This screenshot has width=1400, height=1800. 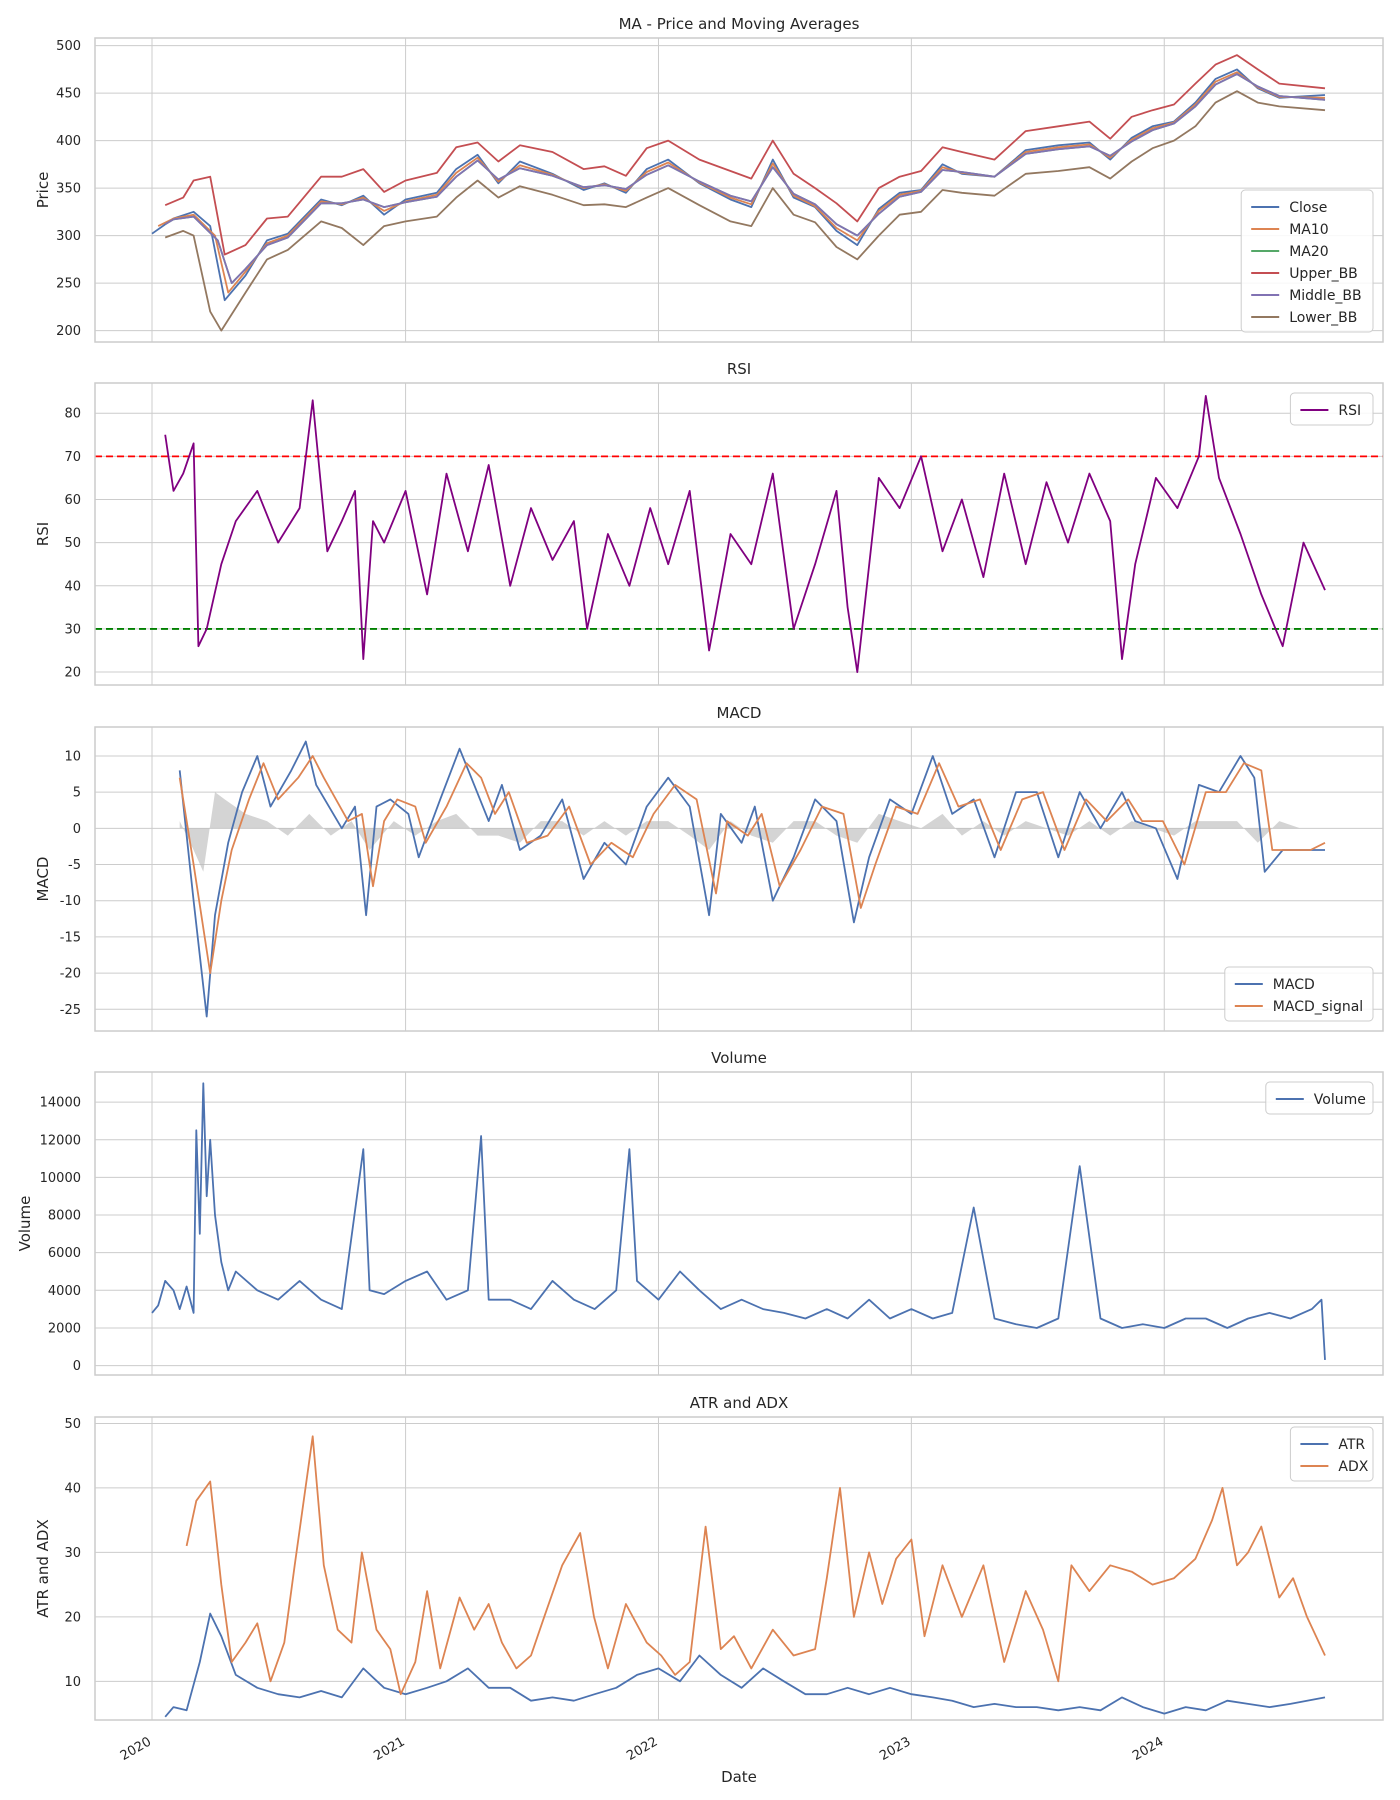 What do you see at coordinates (64, 1291) in the screenshot?
I see `y-tick-label: 4000` at bounding box center [64, 1291].